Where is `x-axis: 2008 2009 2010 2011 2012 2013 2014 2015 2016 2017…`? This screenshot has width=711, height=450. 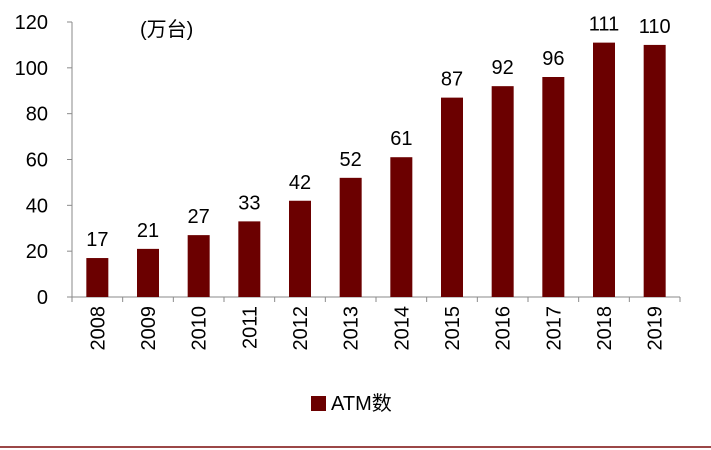
x-axis: 2008 2009 2010 2011 2012 2013 2014 2015 2016 2017… is located at coordinates (376, 323).